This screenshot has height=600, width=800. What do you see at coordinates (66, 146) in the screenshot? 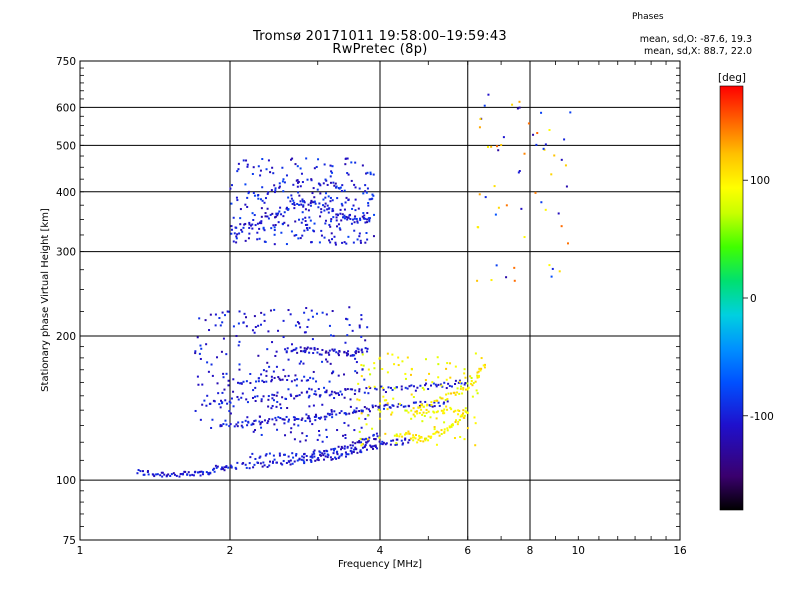
I see `y-tick-label: 500` at bounding box center [66, 146].